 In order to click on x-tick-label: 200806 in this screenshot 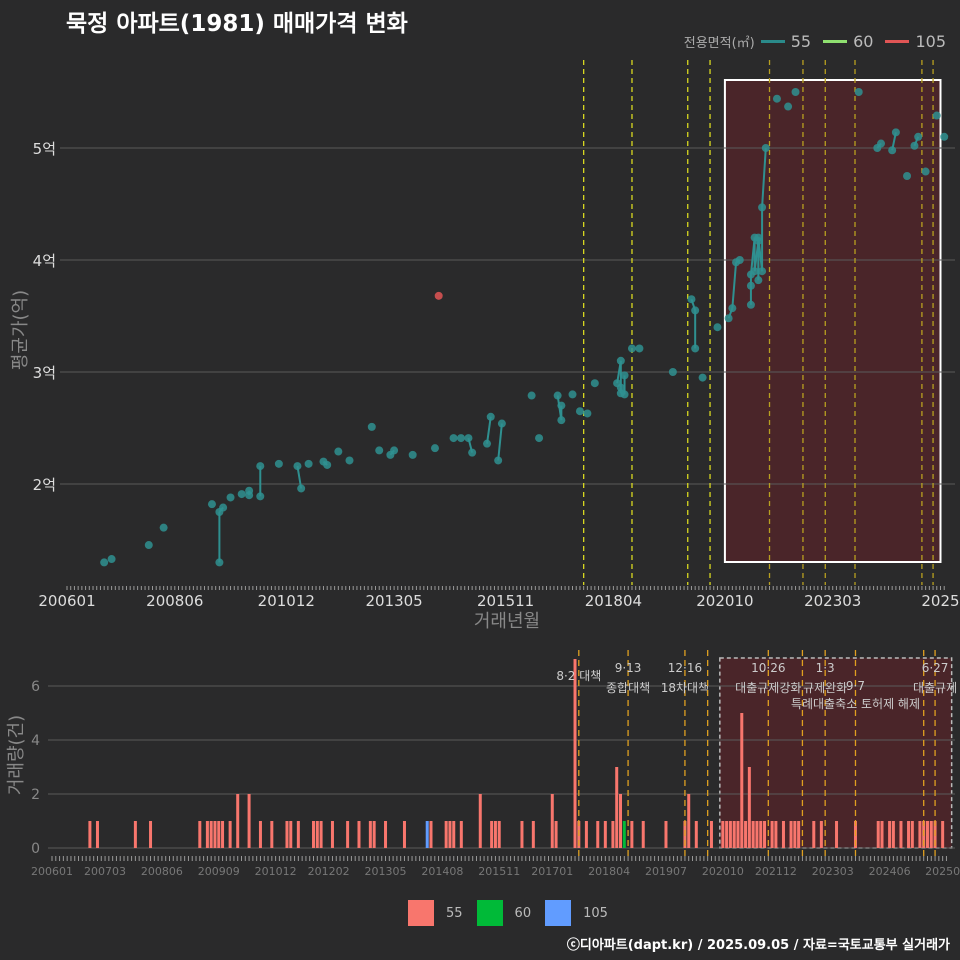, I will do `click(162, 871)`.